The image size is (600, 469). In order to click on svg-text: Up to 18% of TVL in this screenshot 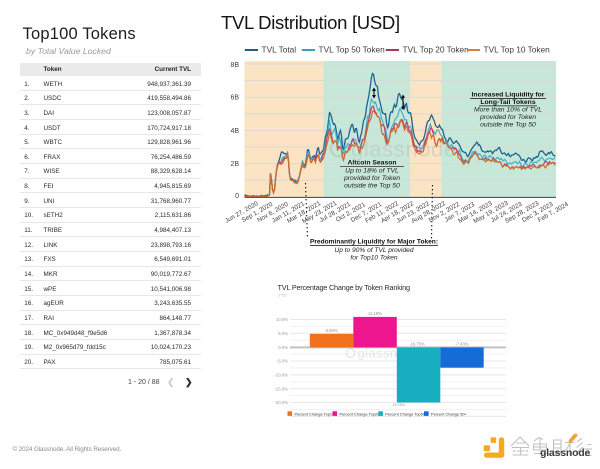, I will do `click(372, 170)`.